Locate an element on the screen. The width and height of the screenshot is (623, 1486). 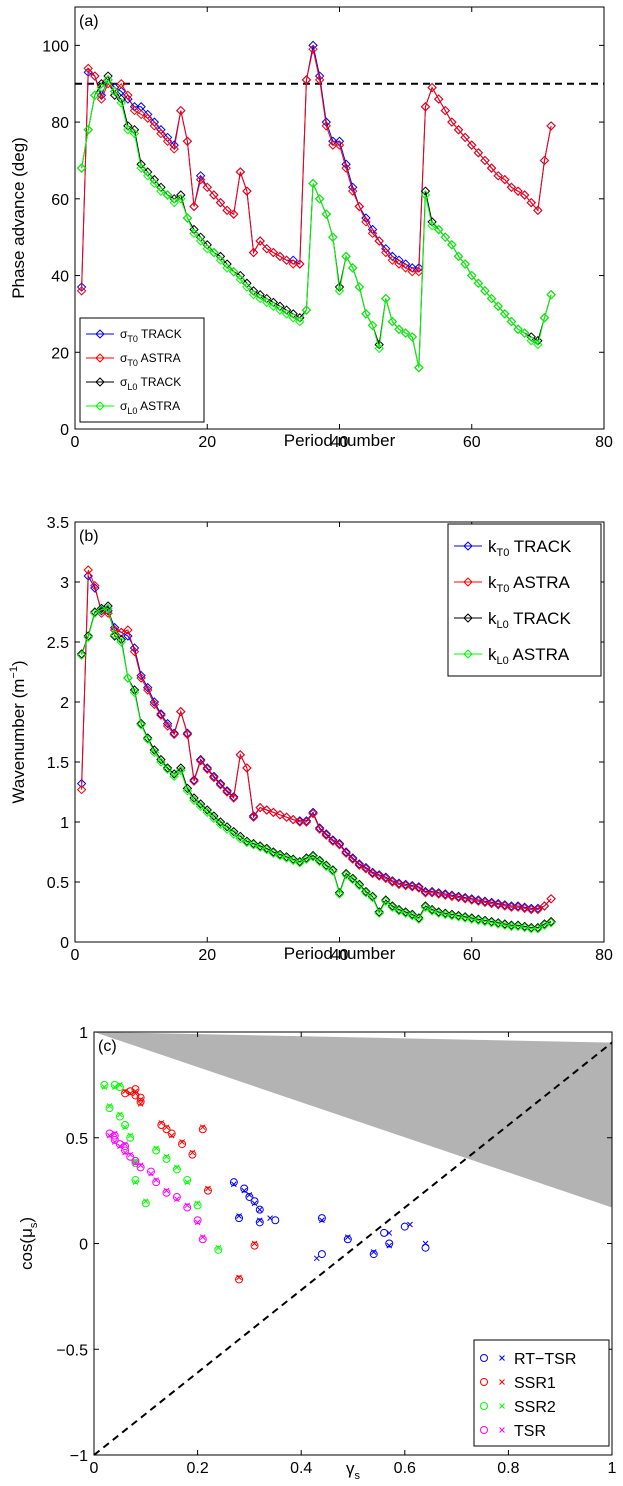
a-ytick-label: 0 is located at coordinates (64, 430).